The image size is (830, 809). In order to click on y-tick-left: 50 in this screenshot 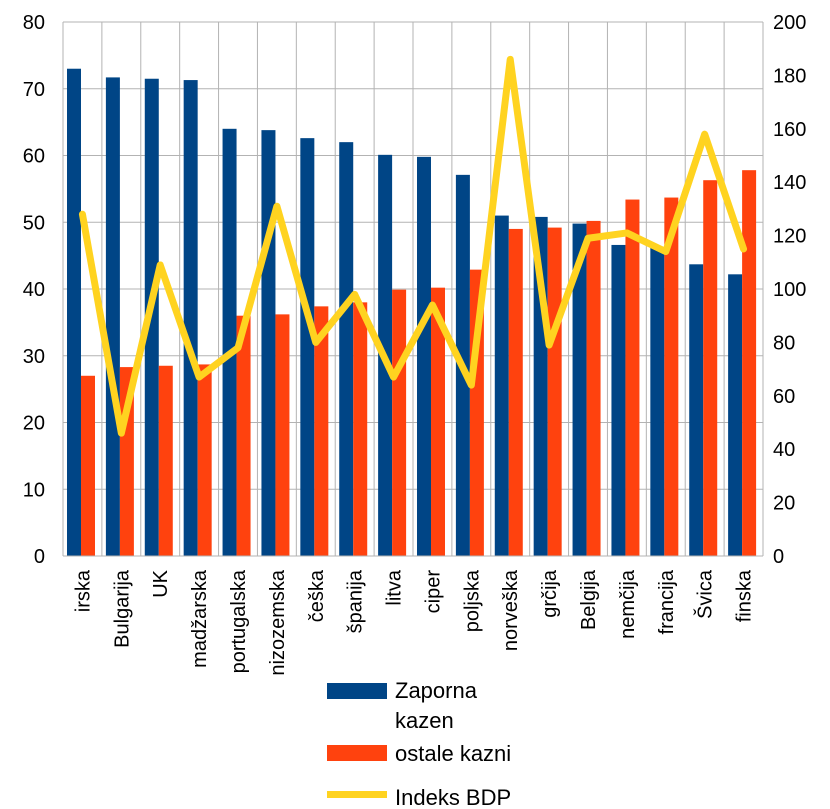, I will do `click(34, 223)`.